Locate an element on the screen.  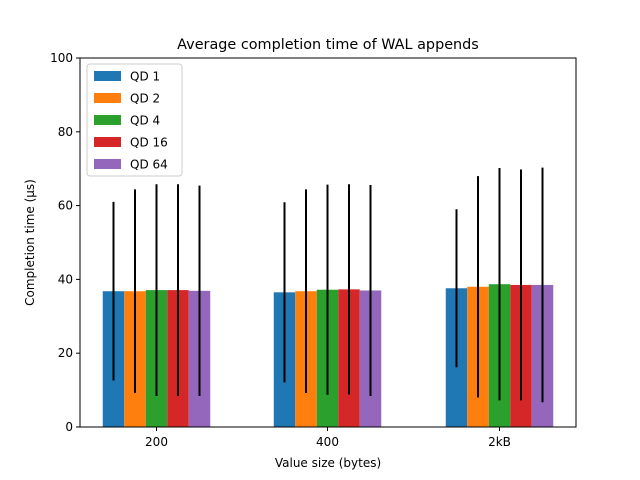
y-tick-label: 40 is located at coordinates (65, 279).